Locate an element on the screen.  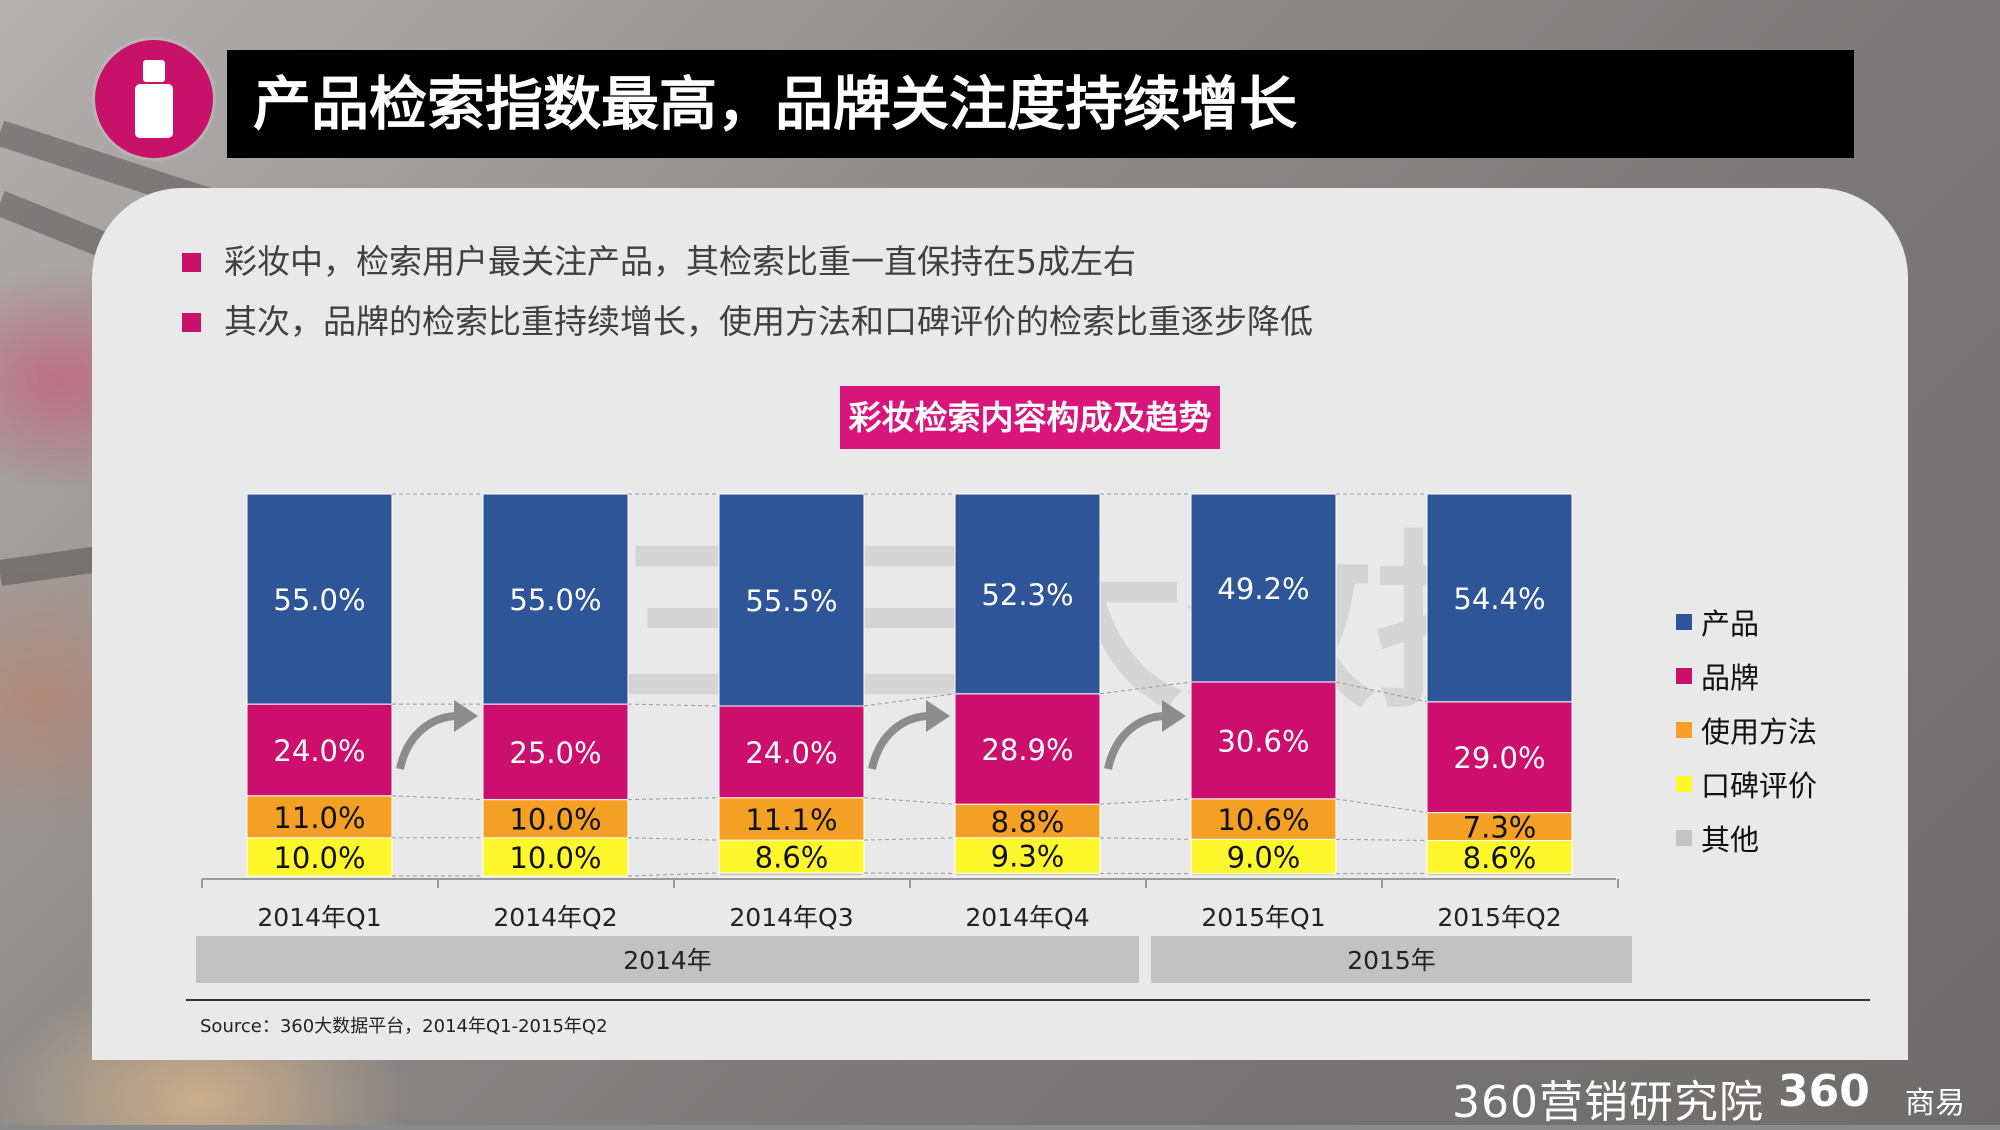
x-tick-label: 2014年Q2 is located at coordinates (555, 917).